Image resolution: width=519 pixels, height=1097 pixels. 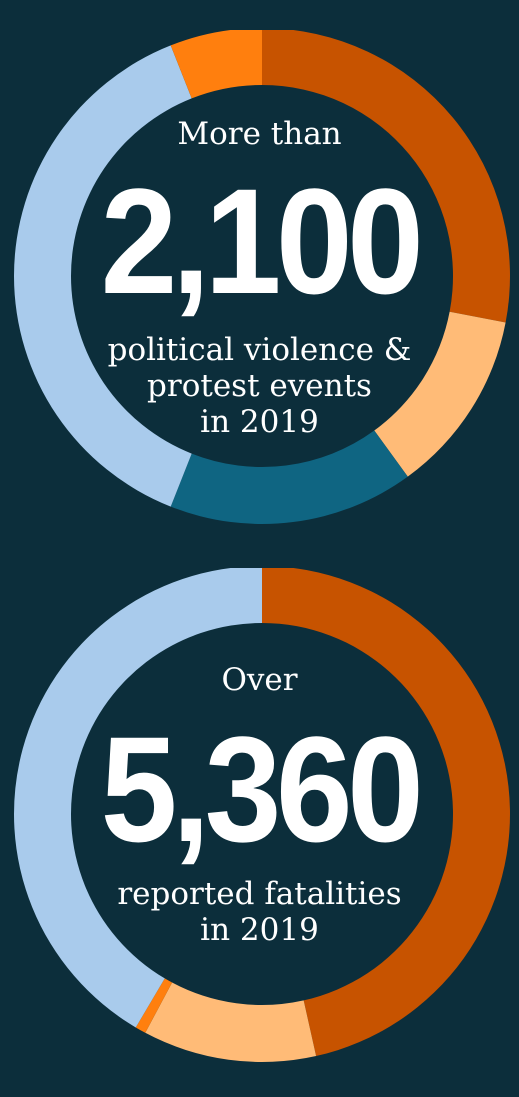 I want to click on fatalities-prefix-text: Over, so click(x=259, y=680).